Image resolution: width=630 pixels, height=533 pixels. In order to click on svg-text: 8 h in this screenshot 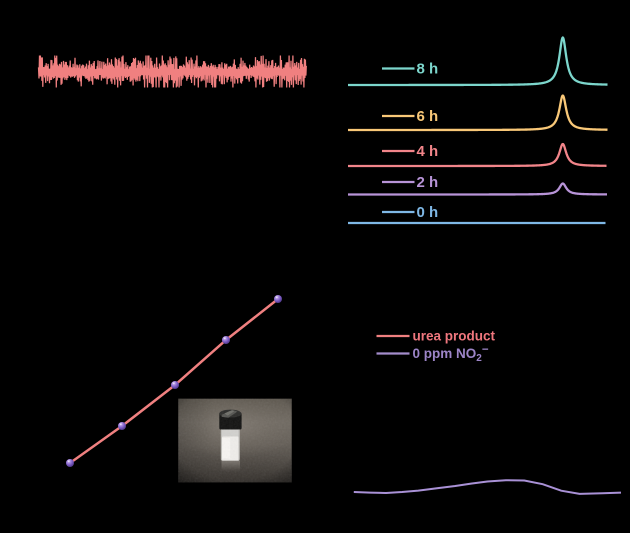, I will do `click(428, 69)`.